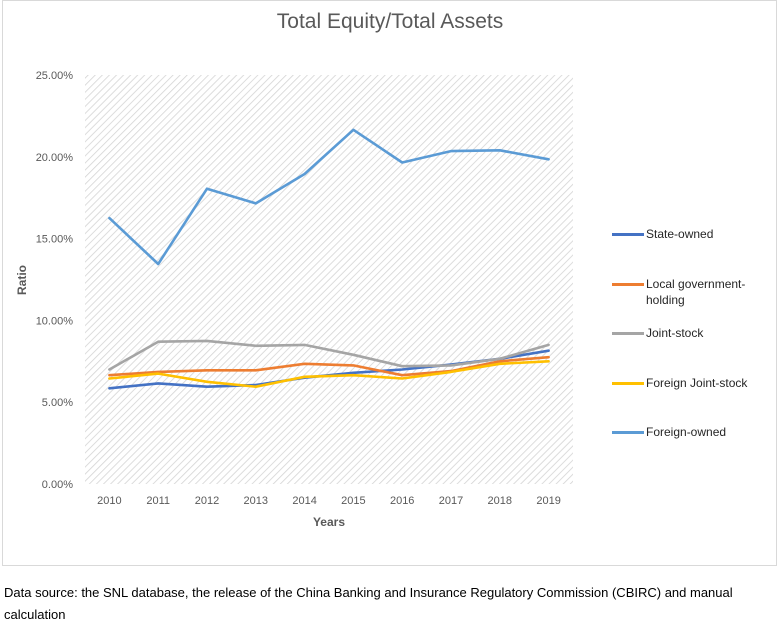 This screenshot has height=626, width=780. Describe the element at coordinates (390, 21) in the screenshot. I see `chart-title: Total Equity/Total Assets` at that location.